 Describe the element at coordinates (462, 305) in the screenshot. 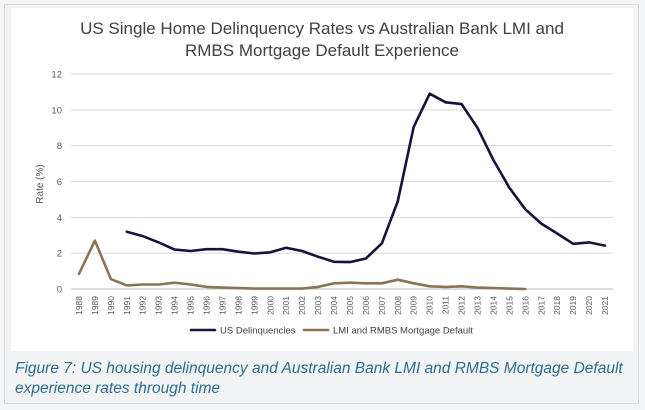

I see `x-tick-label: 2012` at that location.